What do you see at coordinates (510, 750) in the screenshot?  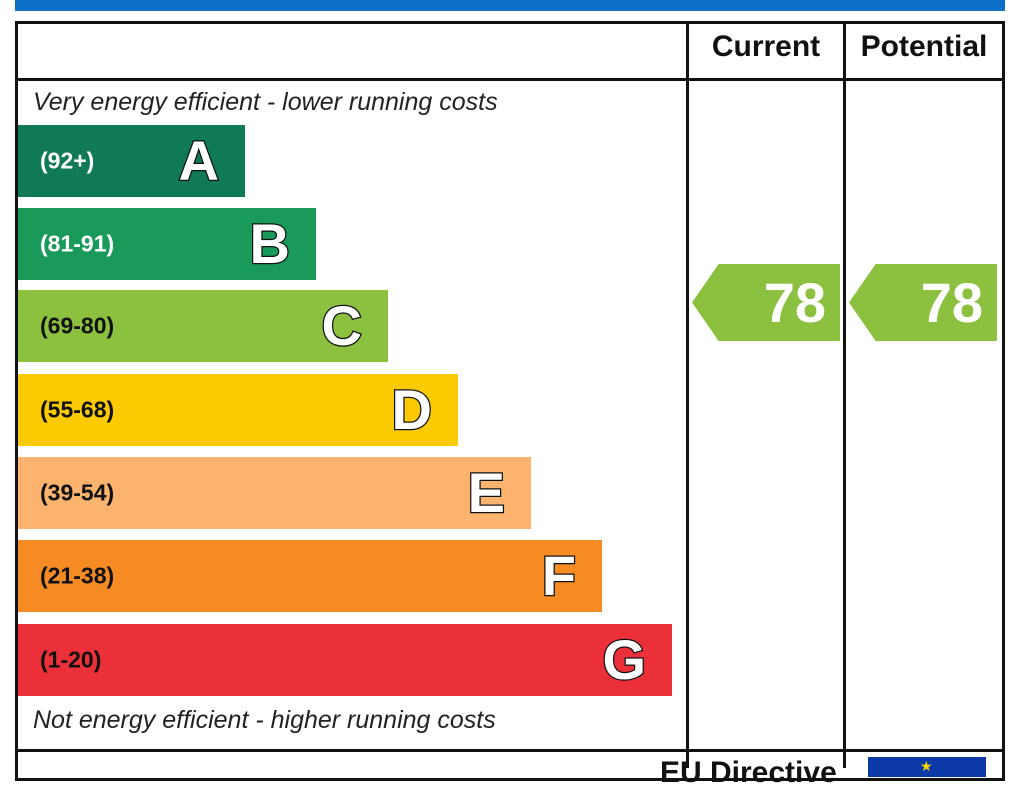 I see `footer-divider` at bounding box center [510, 750].